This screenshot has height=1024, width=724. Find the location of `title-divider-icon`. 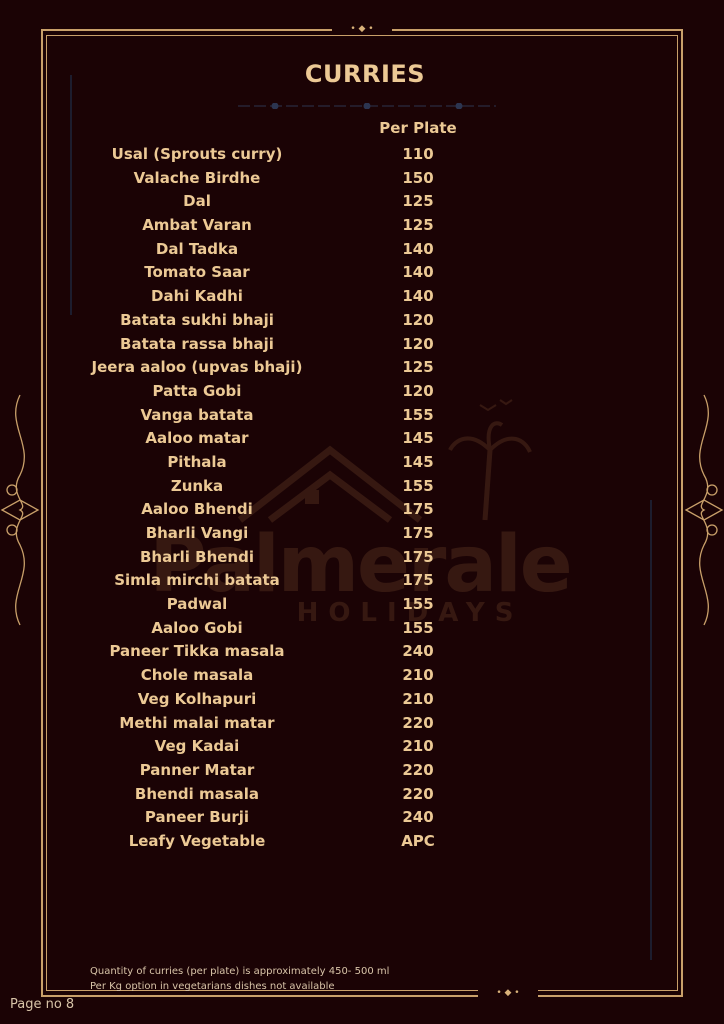

title-divider-icon is located at coordinates (367, 106).